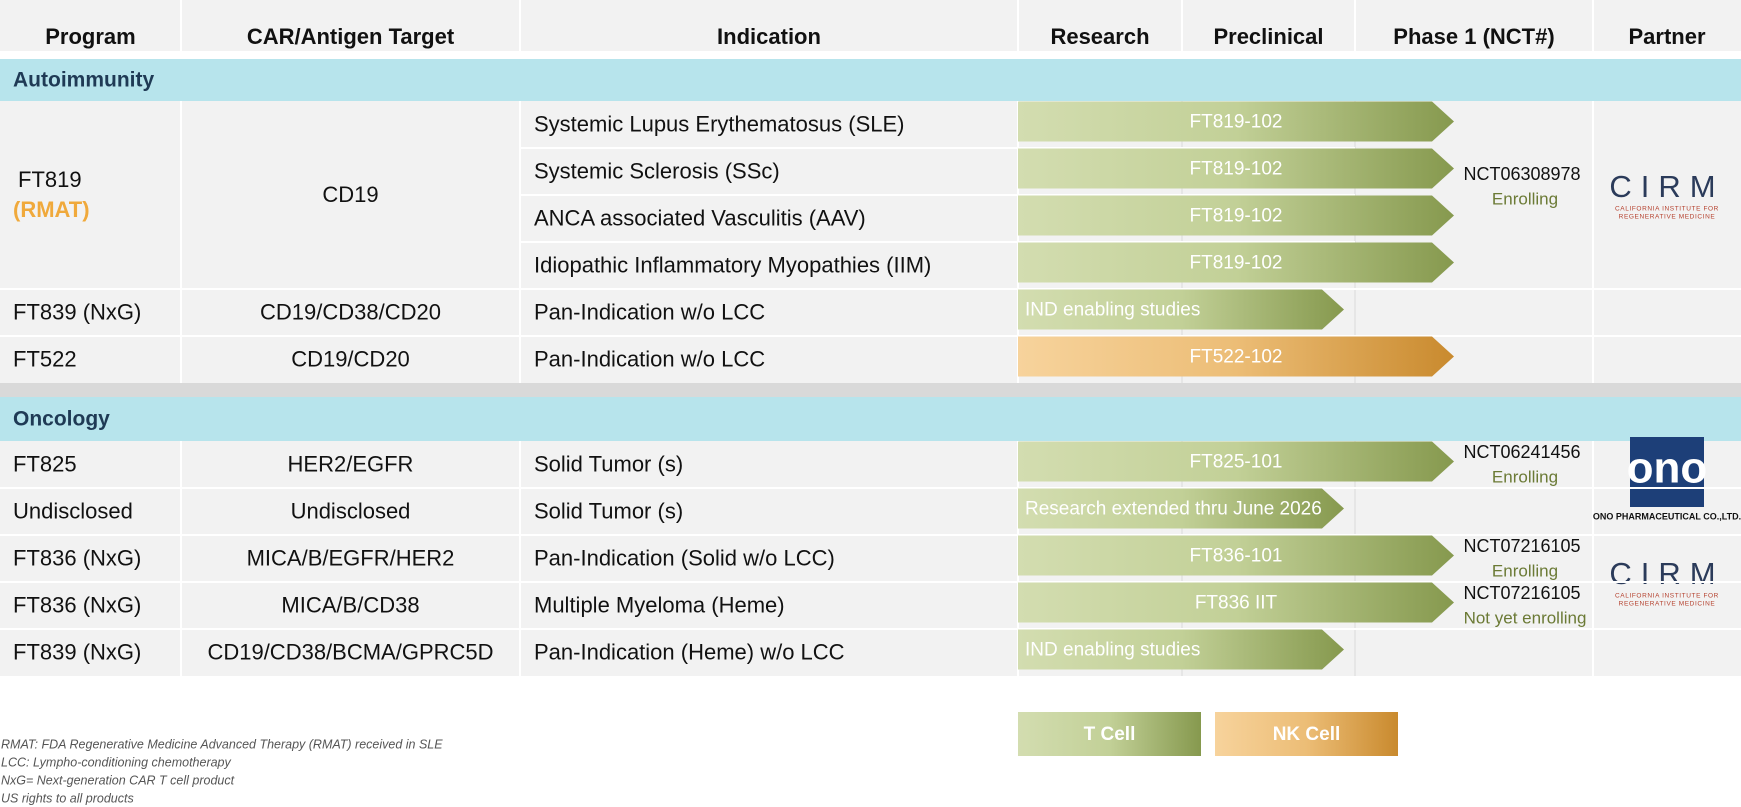 The height and width of the screenshot is (807, 1741). Describe the element at coordinates (350, 604) in the screenshot. I see `target: MICA/B/CD38` at that location.